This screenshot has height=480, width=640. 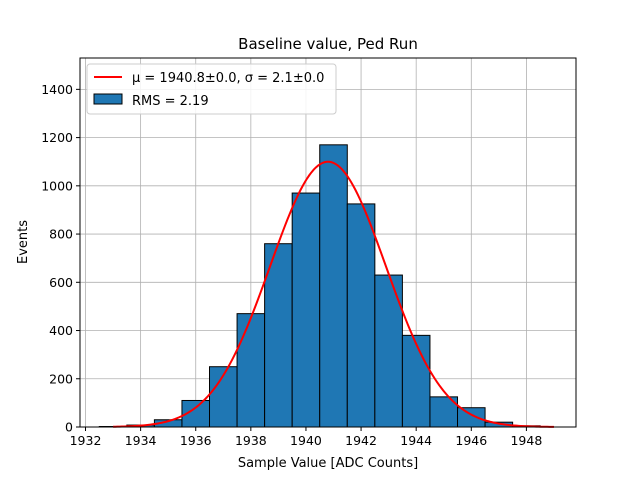 I want to click on x-tick-label: 1940, so click(x=306, y=440).